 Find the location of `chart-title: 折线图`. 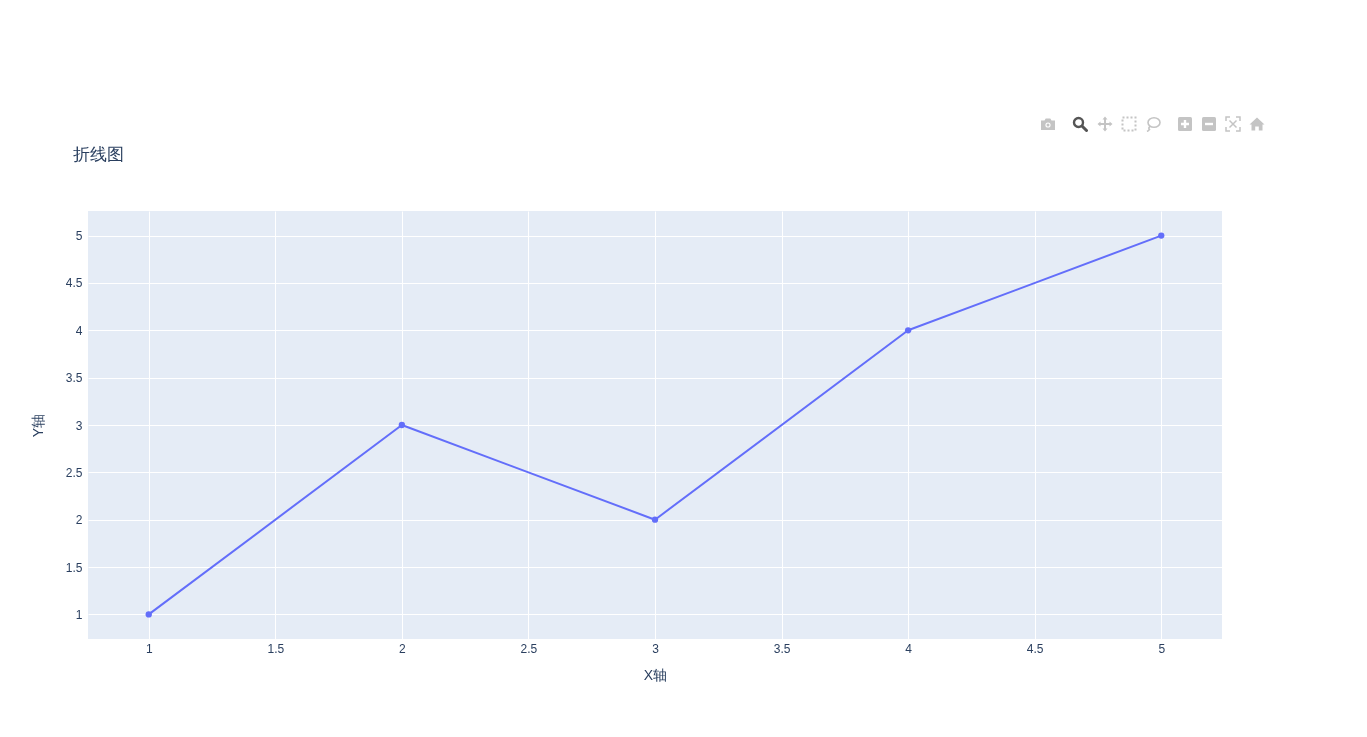

chart-title: 折线图 is located at coordinates (98, 154).